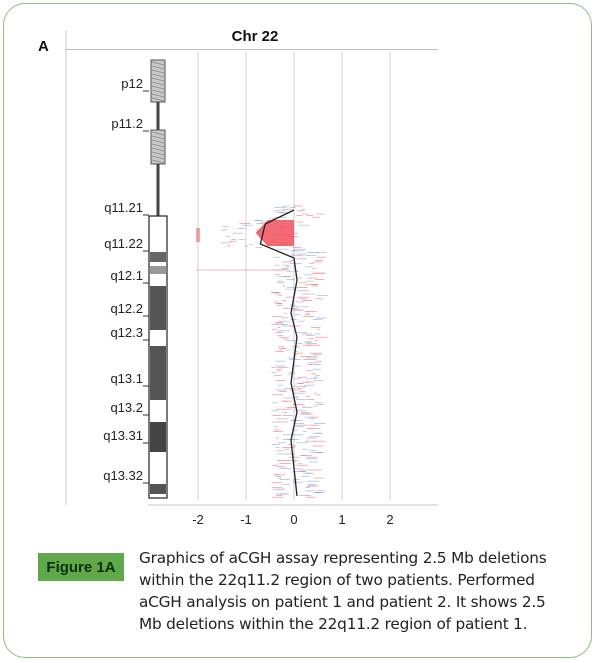 Image resolution: width=597 pixels, height=663 pixels. I want to click on x-tick-label: -2, so click(198, 519).